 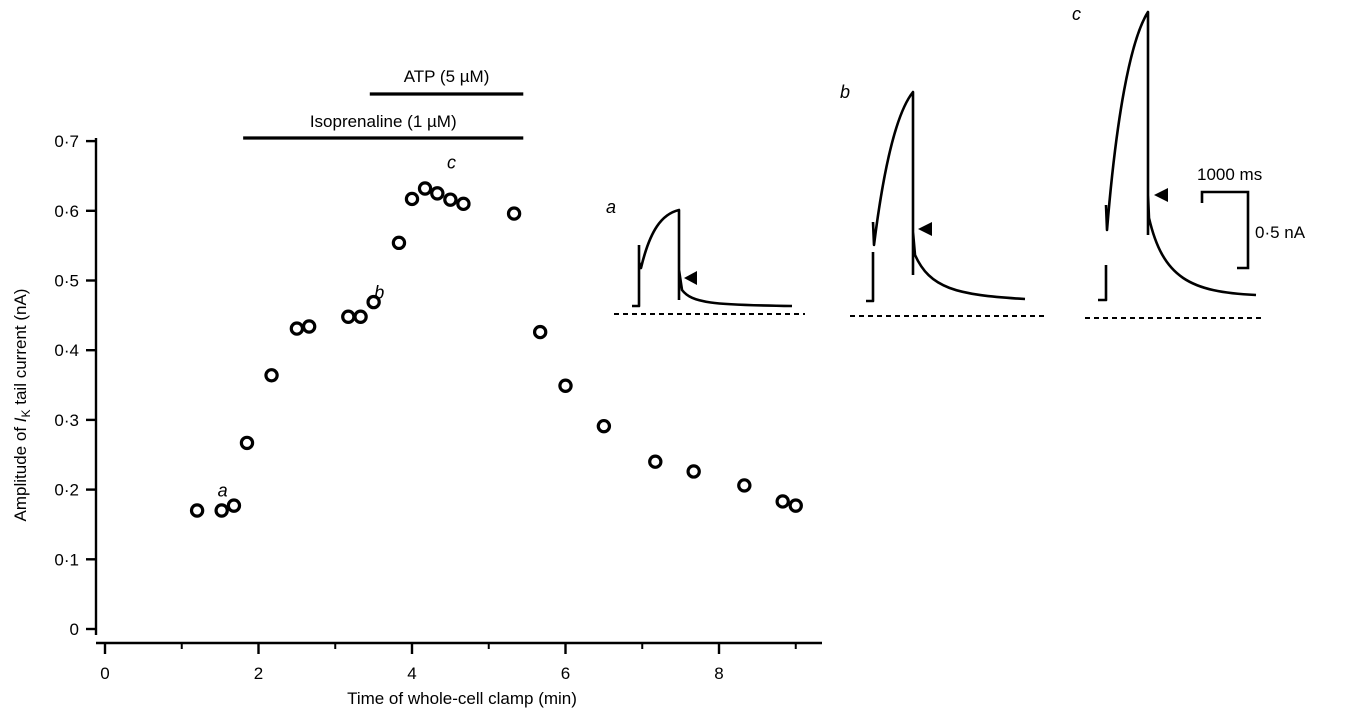 I want to click on y-tick-label: 0·4, so click(x=66, y=350).